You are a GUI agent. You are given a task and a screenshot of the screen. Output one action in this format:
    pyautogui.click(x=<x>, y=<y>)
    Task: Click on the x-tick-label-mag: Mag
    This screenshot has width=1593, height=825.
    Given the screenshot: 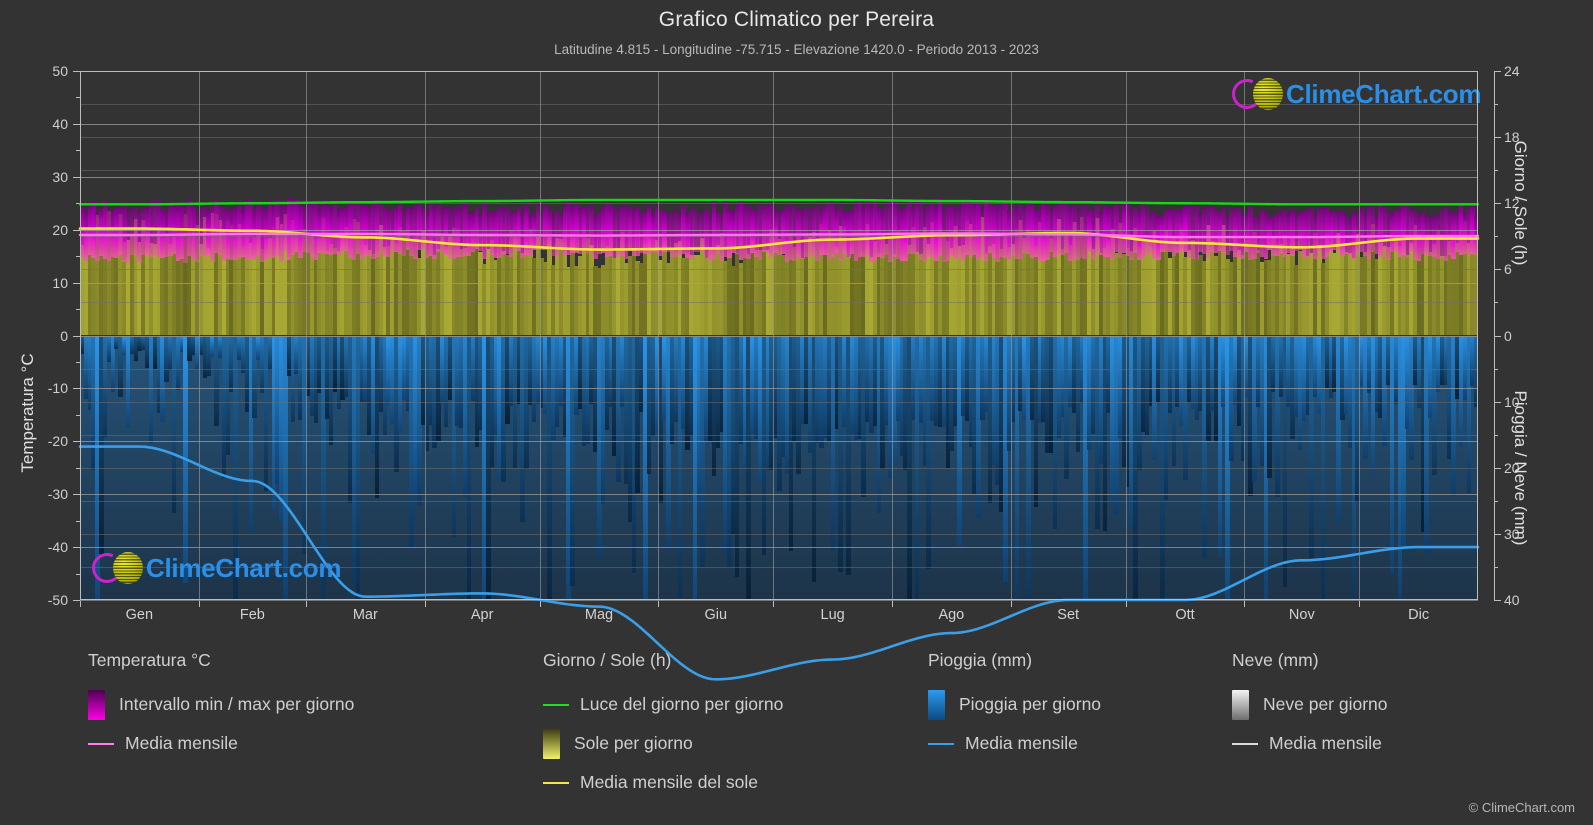 What is the action you would take?
    pyautogui.click(x=599, y=615)
    